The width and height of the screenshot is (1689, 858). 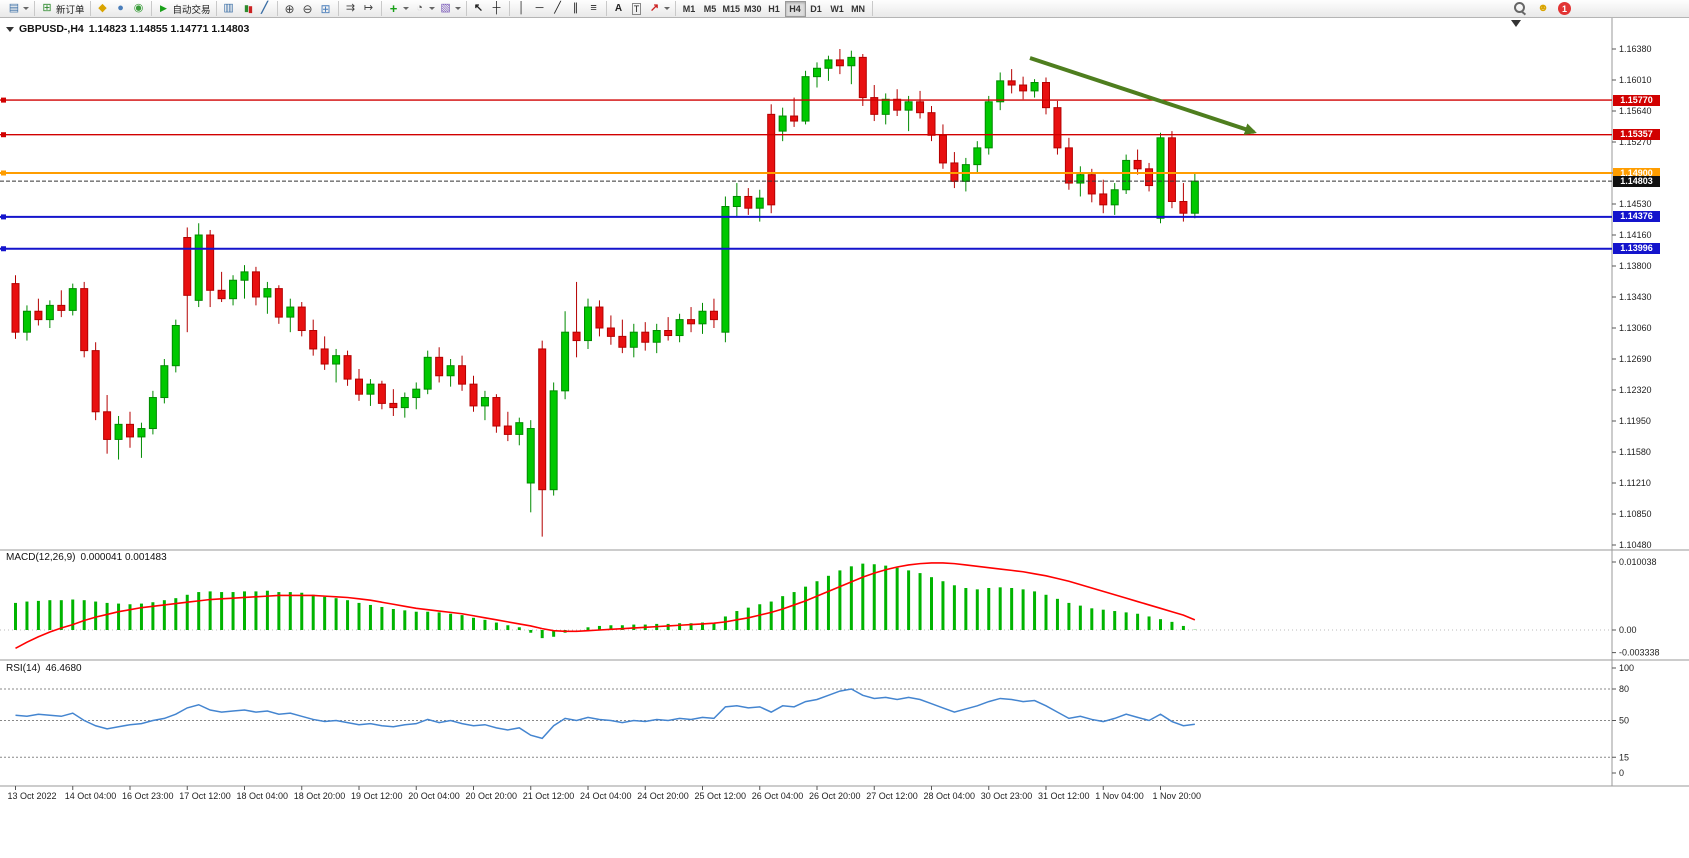 What do you see at coordinates (91, 796) in the screenshot?
I see `svg-text: 14 Oct 04:00` at bounding box center [91, 796].